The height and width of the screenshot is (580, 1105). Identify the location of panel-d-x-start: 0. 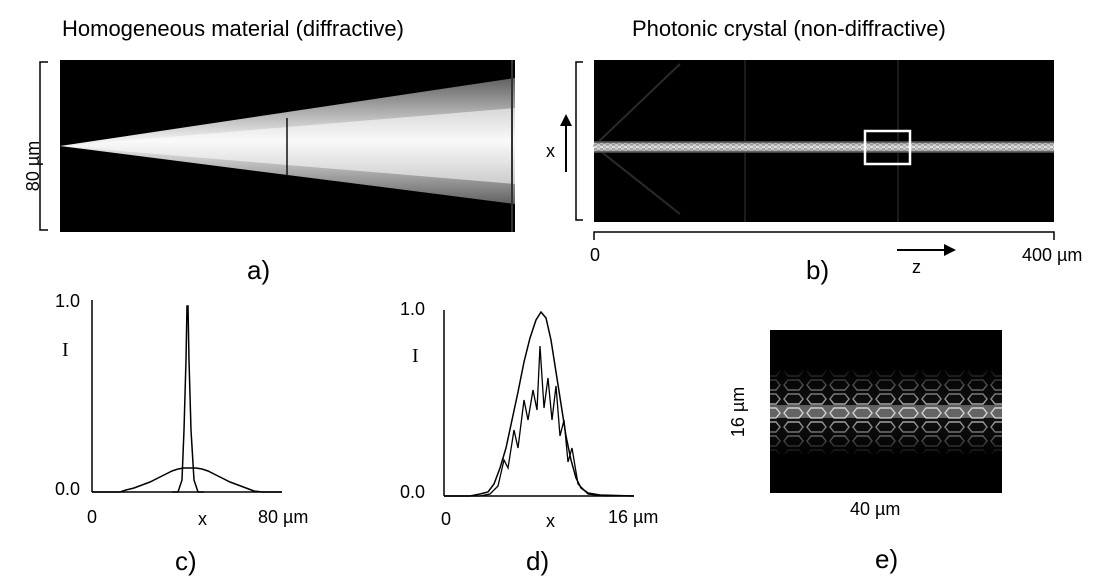
(446, 519).